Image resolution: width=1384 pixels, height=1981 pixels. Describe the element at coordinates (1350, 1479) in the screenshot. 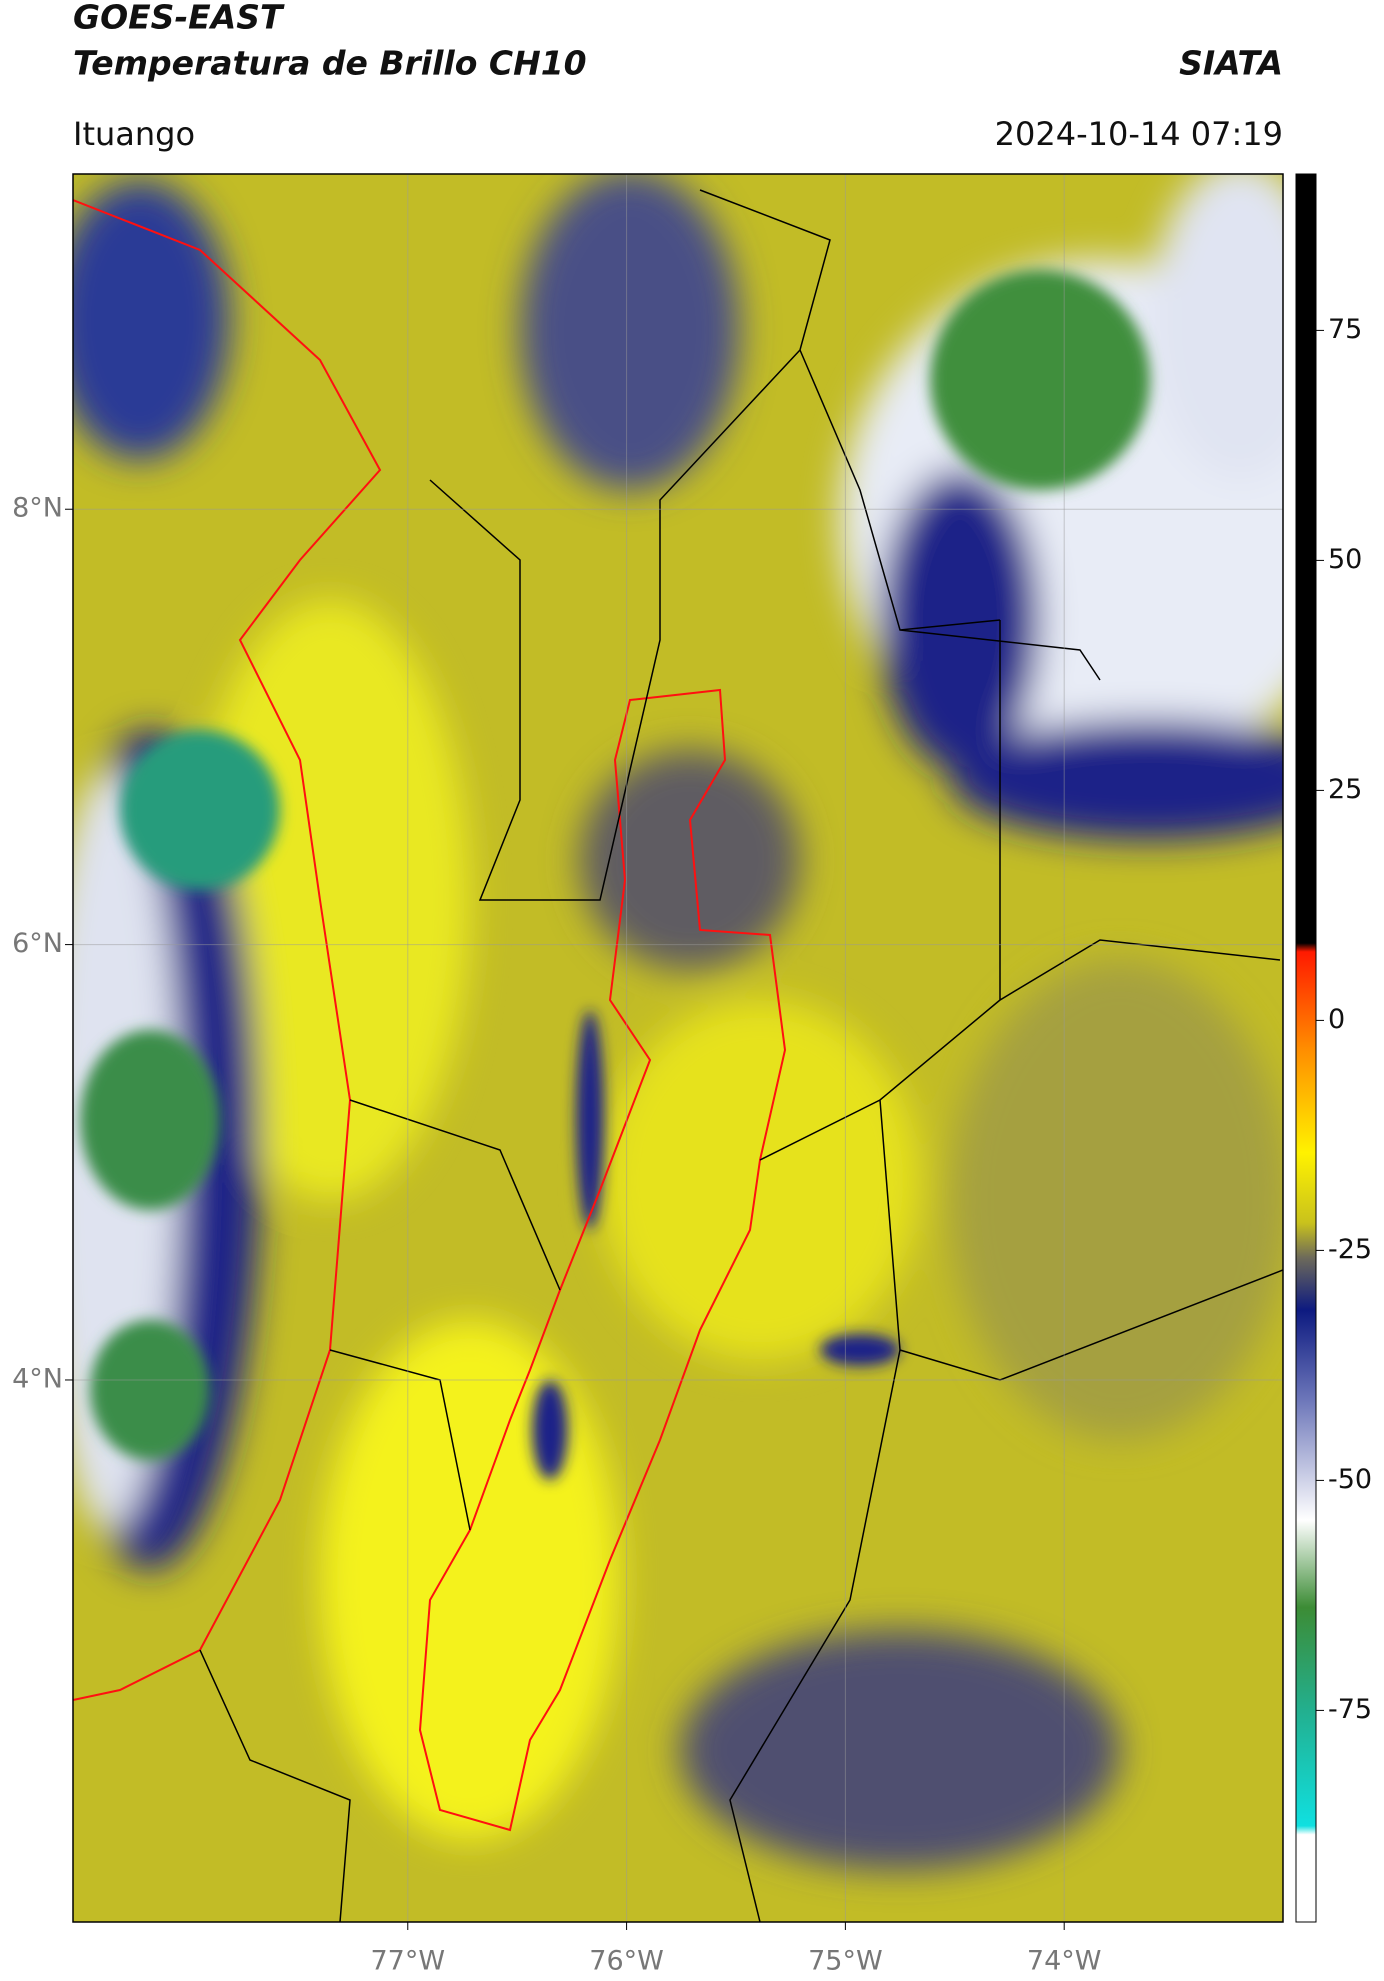

I see `colorbar-label: -50` at that location.